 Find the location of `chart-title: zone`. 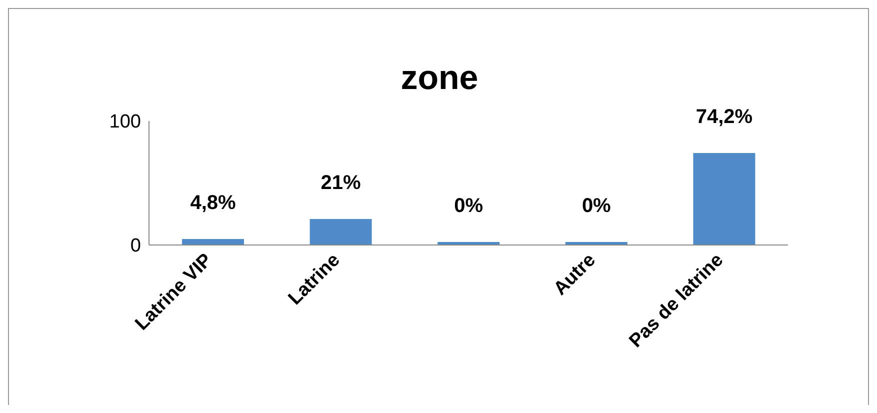

chart-title: zone is located at coordinates (440, 78).